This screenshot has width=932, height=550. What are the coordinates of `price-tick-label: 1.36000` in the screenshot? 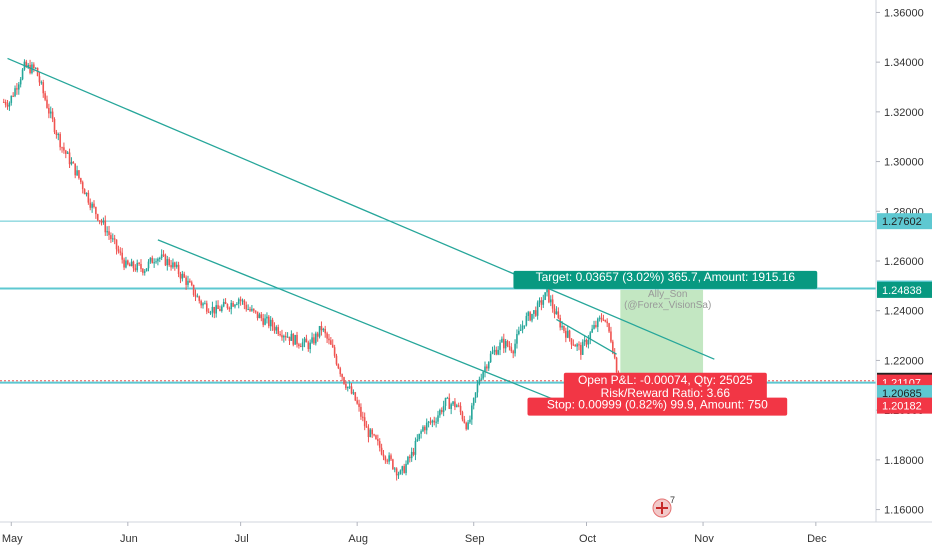 It's located at (904, 13).